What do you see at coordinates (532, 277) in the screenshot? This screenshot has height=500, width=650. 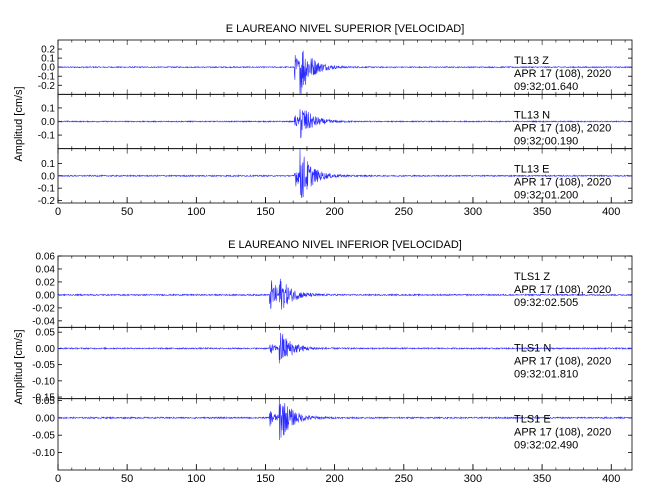 I see `station-channel-label: TLS1 Z` at bounding box center [532, 277].